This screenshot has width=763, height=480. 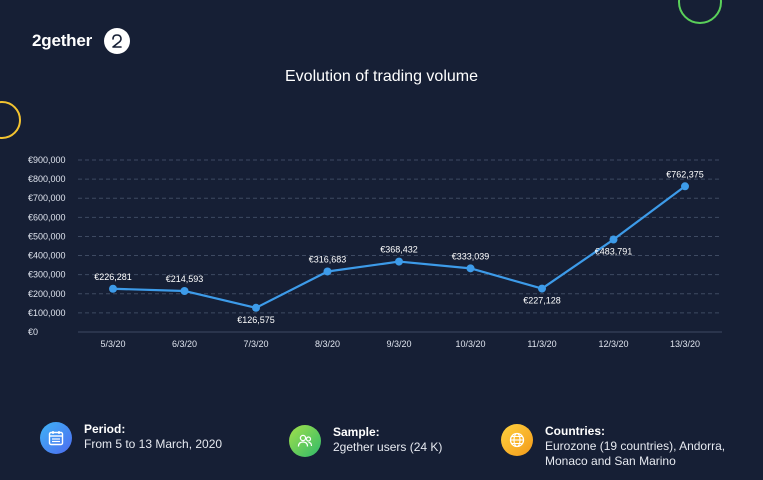 I want to click on chart-title: Evolution of trading volume, so click(x=381, y=76).